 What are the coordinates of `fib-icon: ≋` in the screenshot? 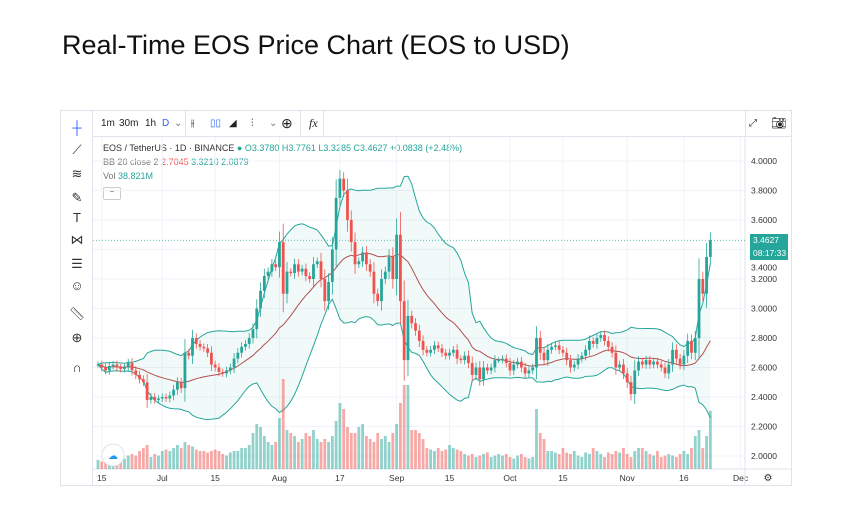 It's located at (77, 173).